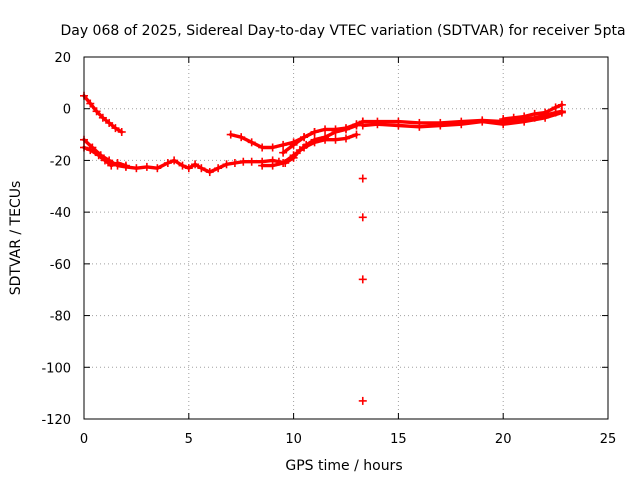  Describe the element at coordinates (348, 439) in the screenshot. I see `x-tick-labels: 0 5 10 15 20 25` at that location.